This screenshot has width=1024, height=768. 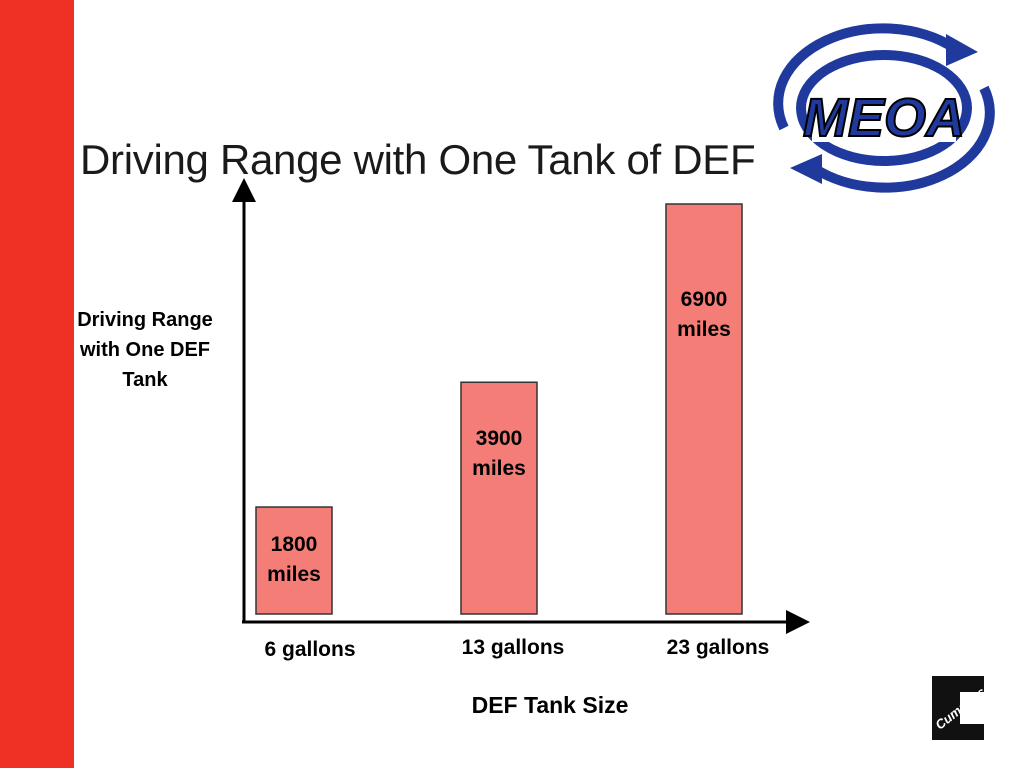 What do you see at coordinates (37, 384) in the screenshot?
I see `accent-band` at bounding box center [37, 384].